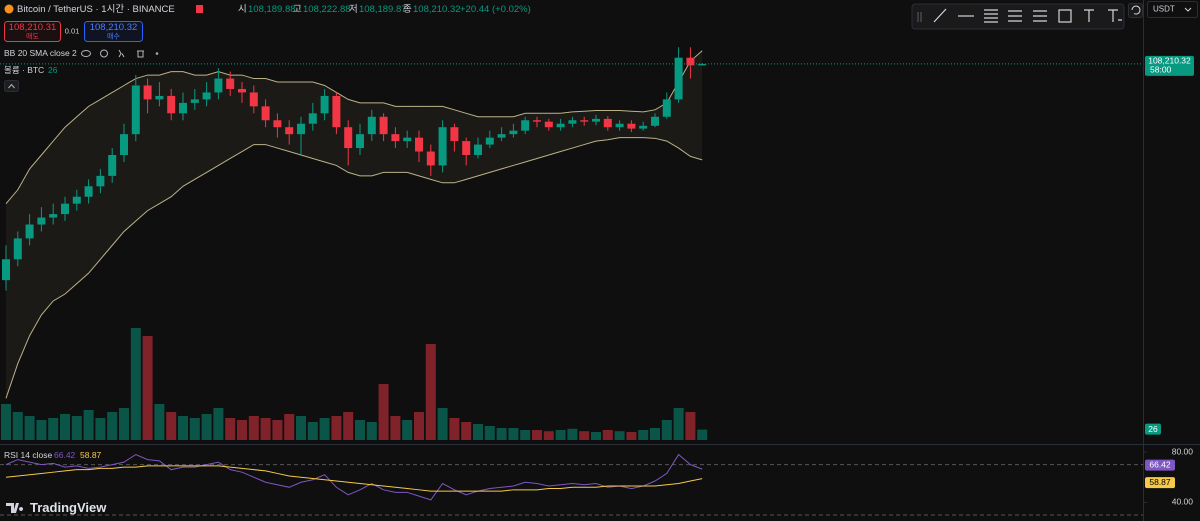  Describe the element at coordinates (104, 53) in the screenshot. I see `settings-icon` at that location.